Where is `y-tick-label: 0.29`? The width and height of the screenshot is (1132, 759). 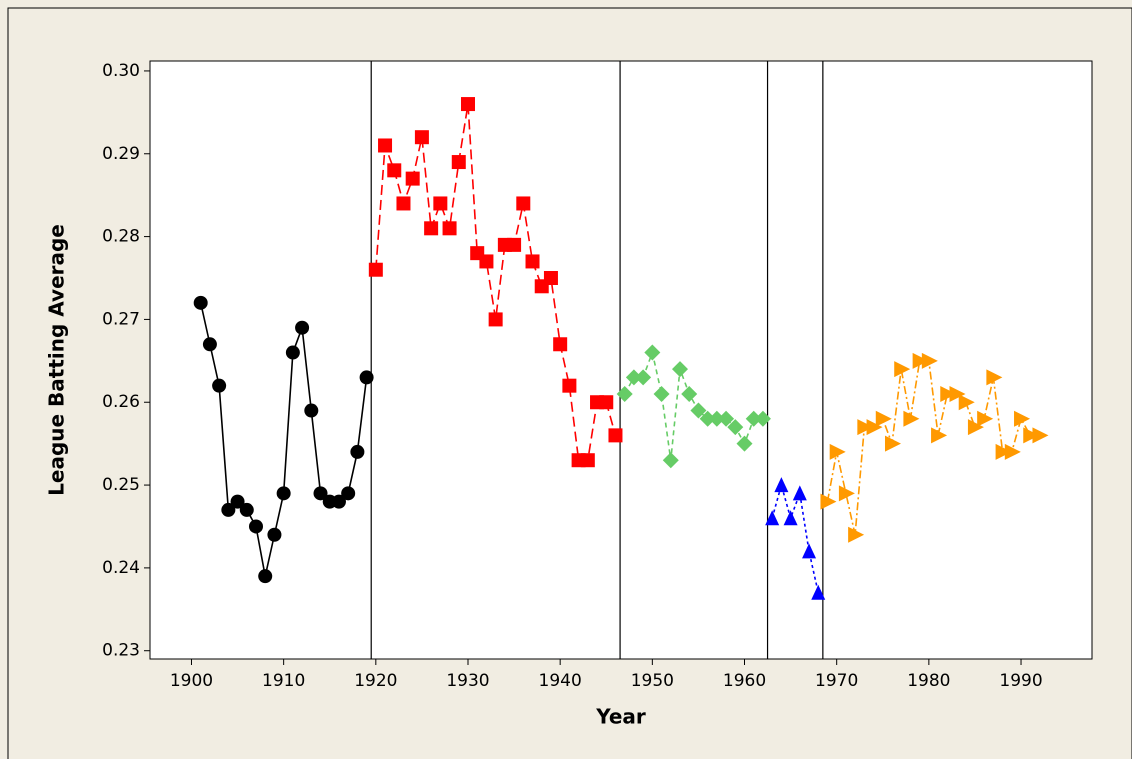
y-tick-label: 0.29 is located at coordinates (121, 154).